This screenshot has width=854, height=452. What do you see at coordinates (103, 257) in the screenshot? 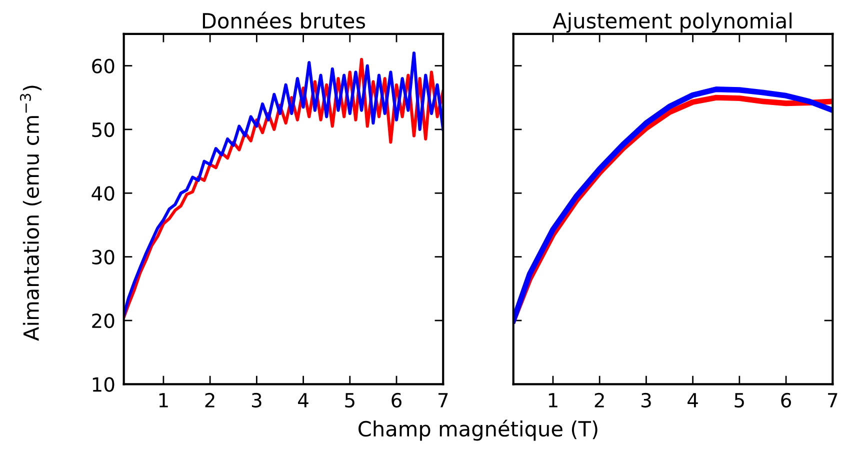
I see `y-tick-label: 30` at bounding box center [103, 257].